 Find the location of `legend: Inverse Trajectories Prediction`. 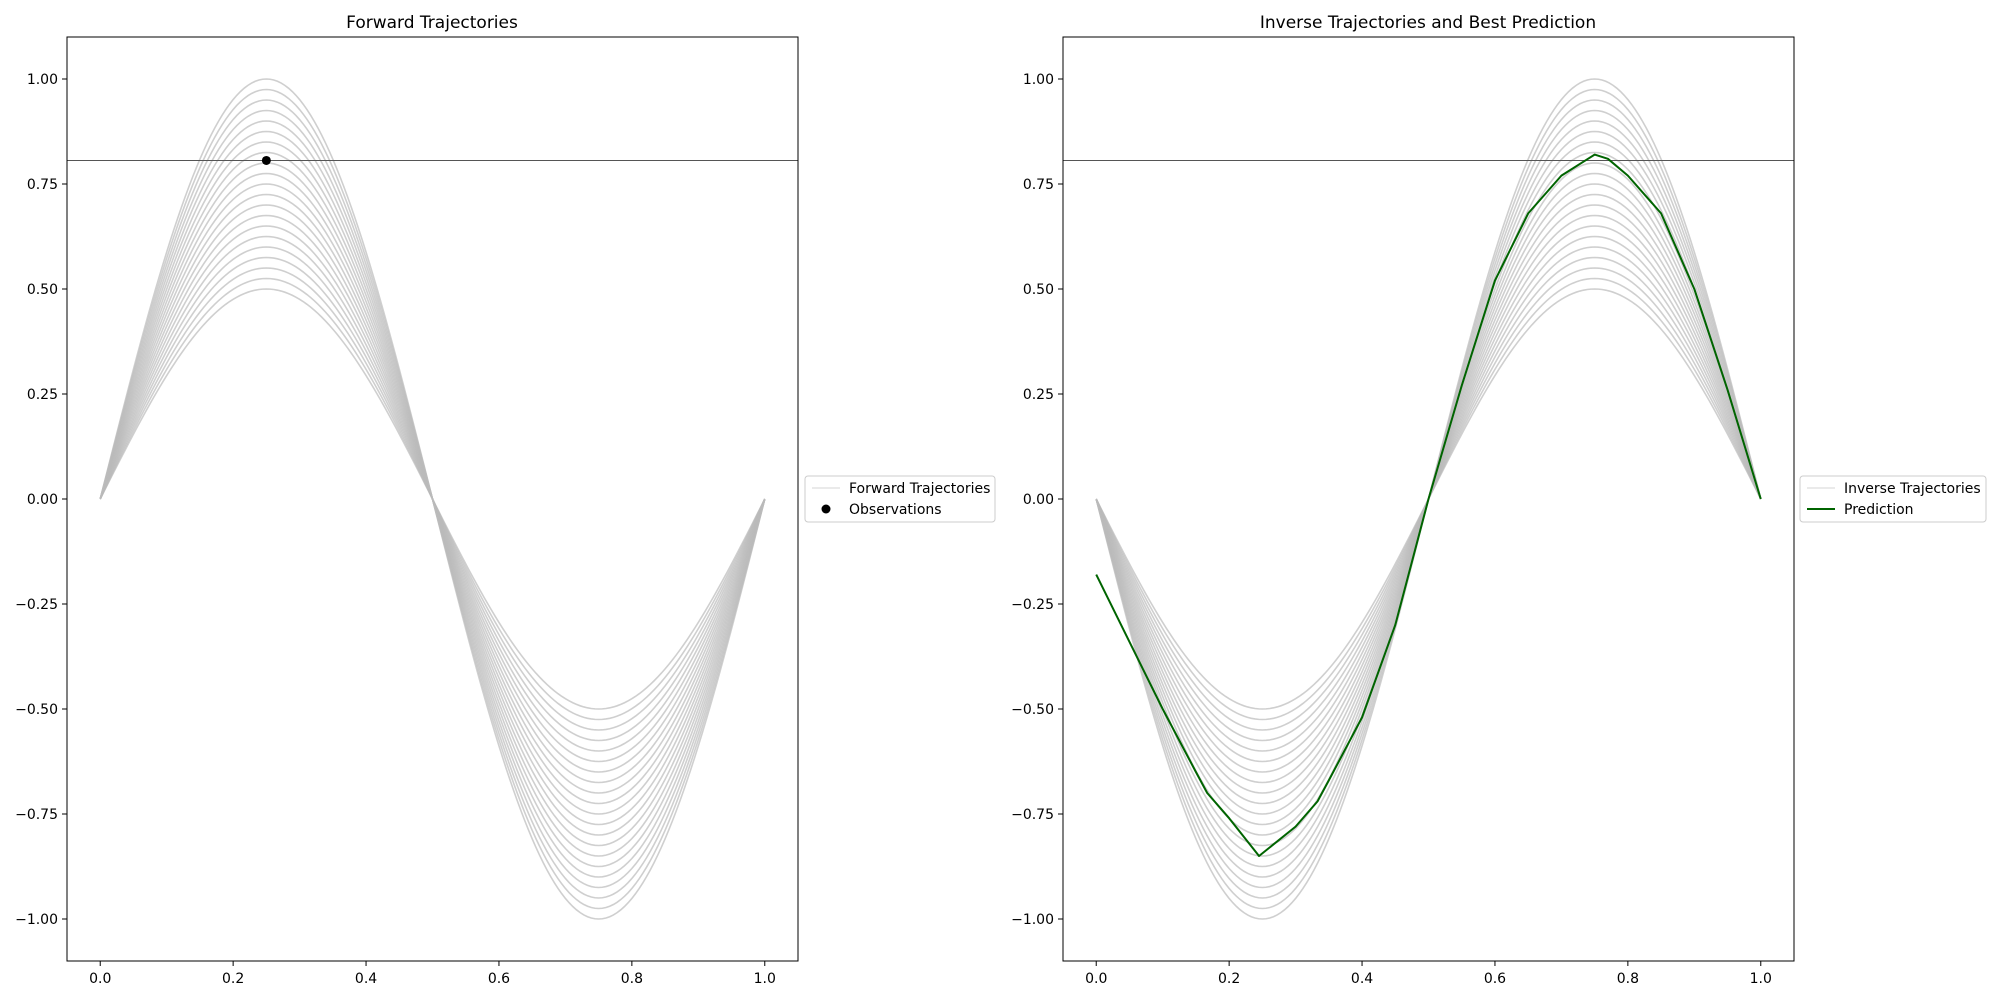

legend: Inverse Trajectories Prediction is located at coordinates (1893, 499).